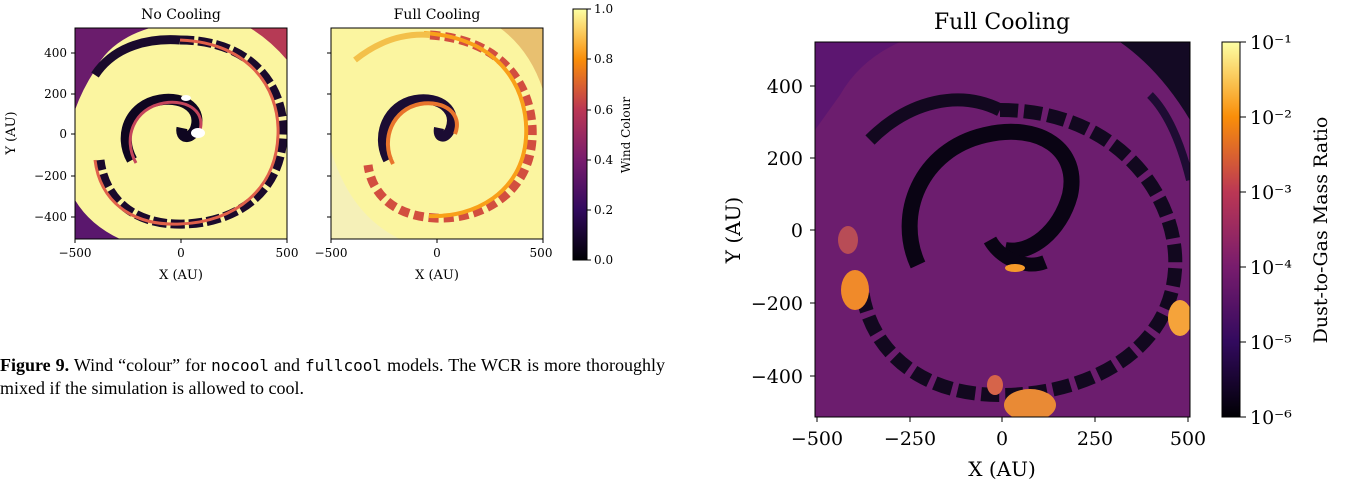 This screenshot has height=489, width=1351. I want to click on colorbar-tick-label: 0.0, so click(603, 260).